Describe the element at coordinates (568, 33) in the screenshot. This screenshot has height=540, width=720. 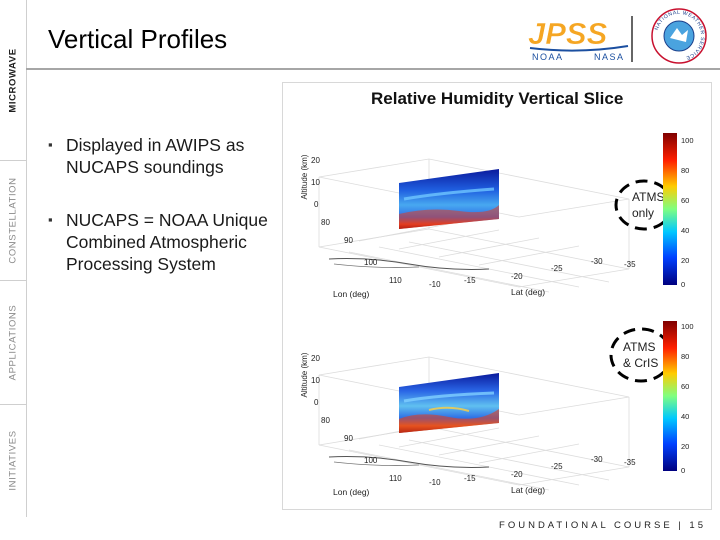
I see `jpss-logo-text: JPSS` at that location.